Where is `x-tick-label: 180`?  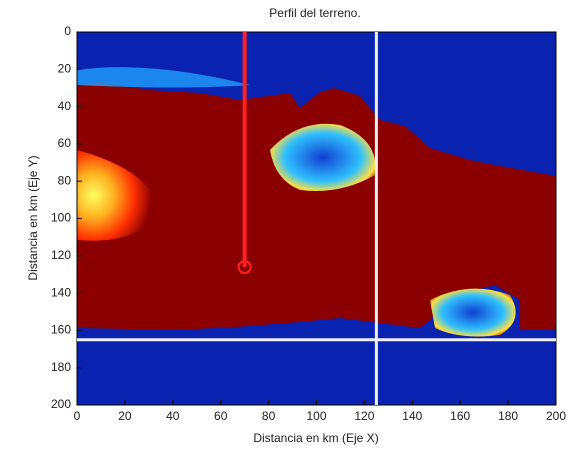
x-tick-label: 180 is located at coordinates (508, 416).